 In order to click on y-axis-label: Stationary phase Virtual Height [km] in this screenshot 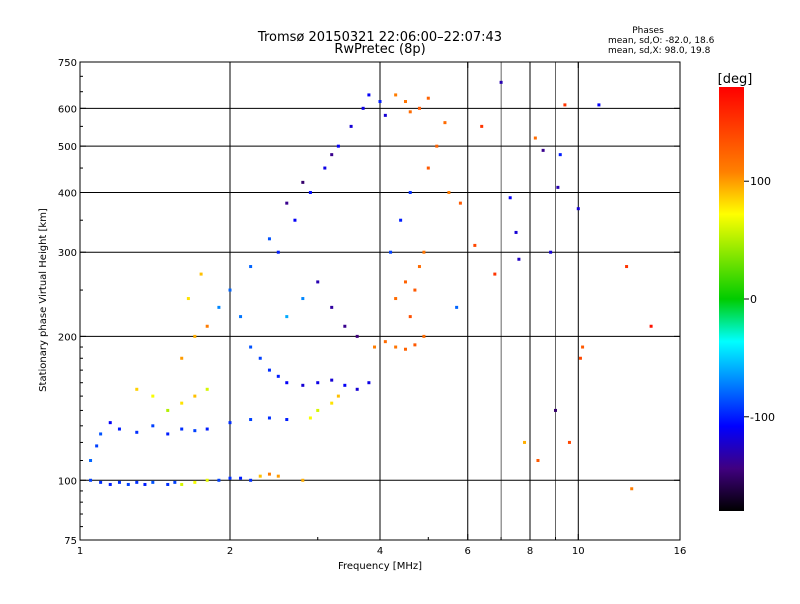, I will do `click(43, 300)`.